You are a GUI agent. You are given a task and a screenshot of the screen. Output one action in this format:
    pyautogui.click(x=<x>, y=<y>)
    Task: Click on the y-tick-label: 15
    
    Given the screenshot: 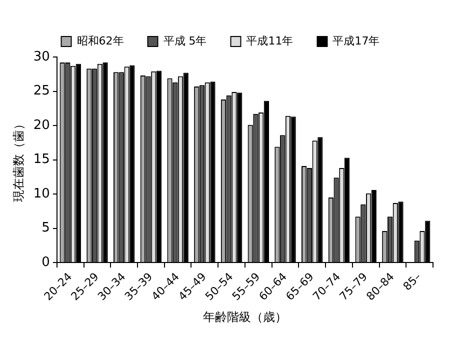 What is the action you would take?
    pyautogui.click(x=41, y=160)
    